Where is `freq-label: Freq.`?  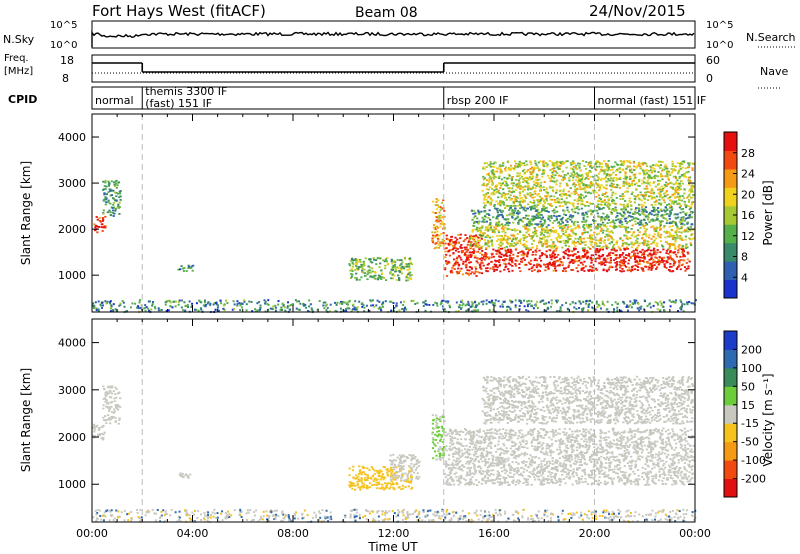 freq-label: Freq. is located at coordinates (16, 58).